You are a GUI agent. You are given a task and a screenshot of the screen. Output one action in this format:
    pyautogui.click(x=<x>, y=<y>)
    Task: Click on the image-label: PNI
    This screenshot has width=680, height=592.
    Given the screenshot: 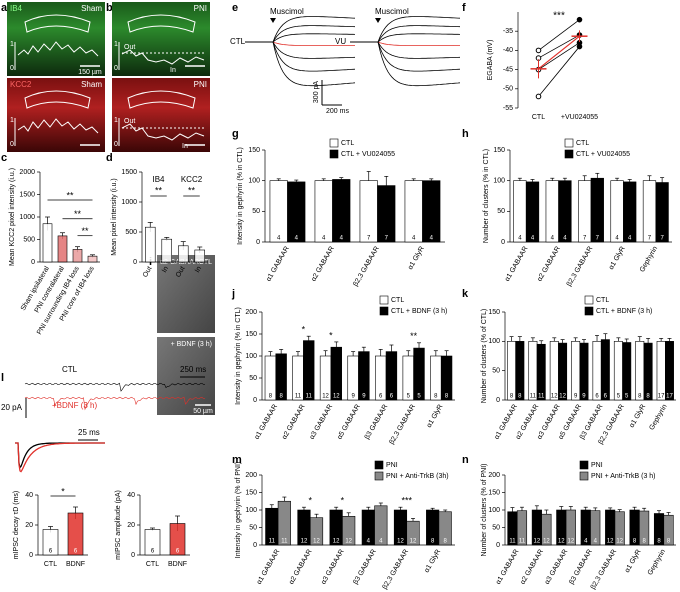 What is the action you would take?
    pyautogui.click(x=200, y=8)
    